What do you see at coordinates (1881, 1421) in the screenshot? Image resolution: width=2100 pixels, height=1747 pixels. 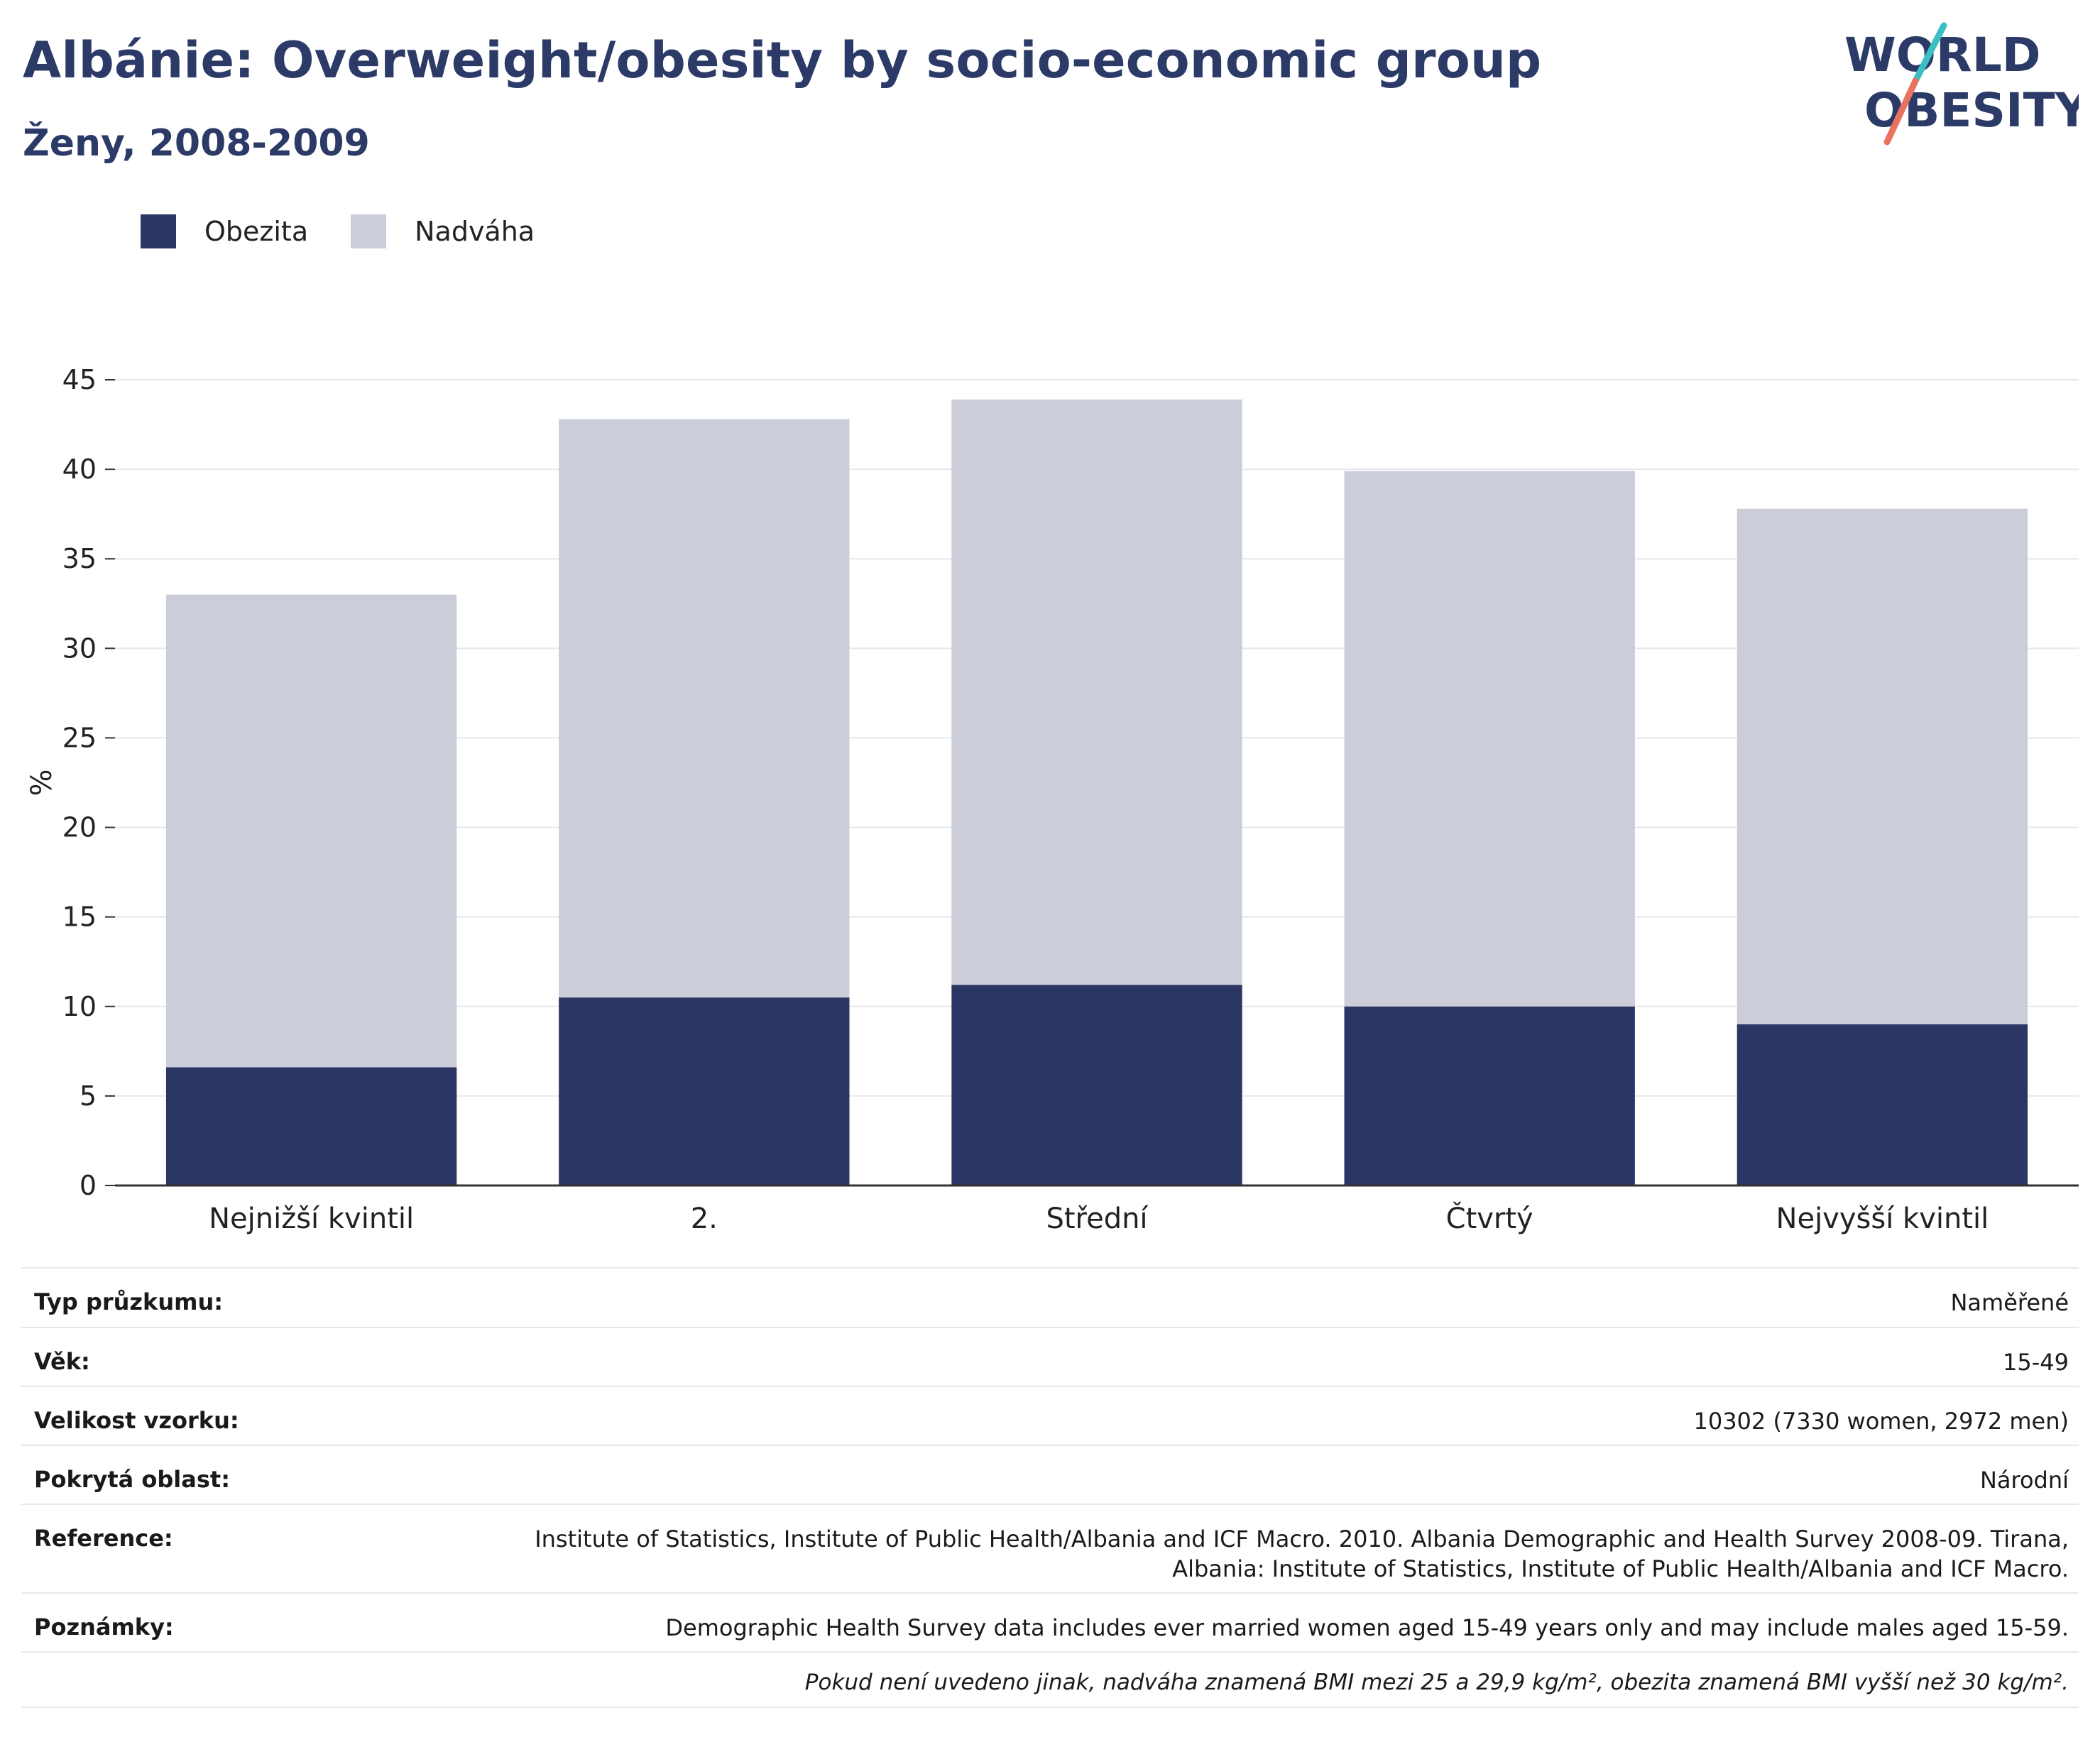 I see `meta-value: 10302 (7330 women, 2972 men)` at bounding box center [1881, 1421].